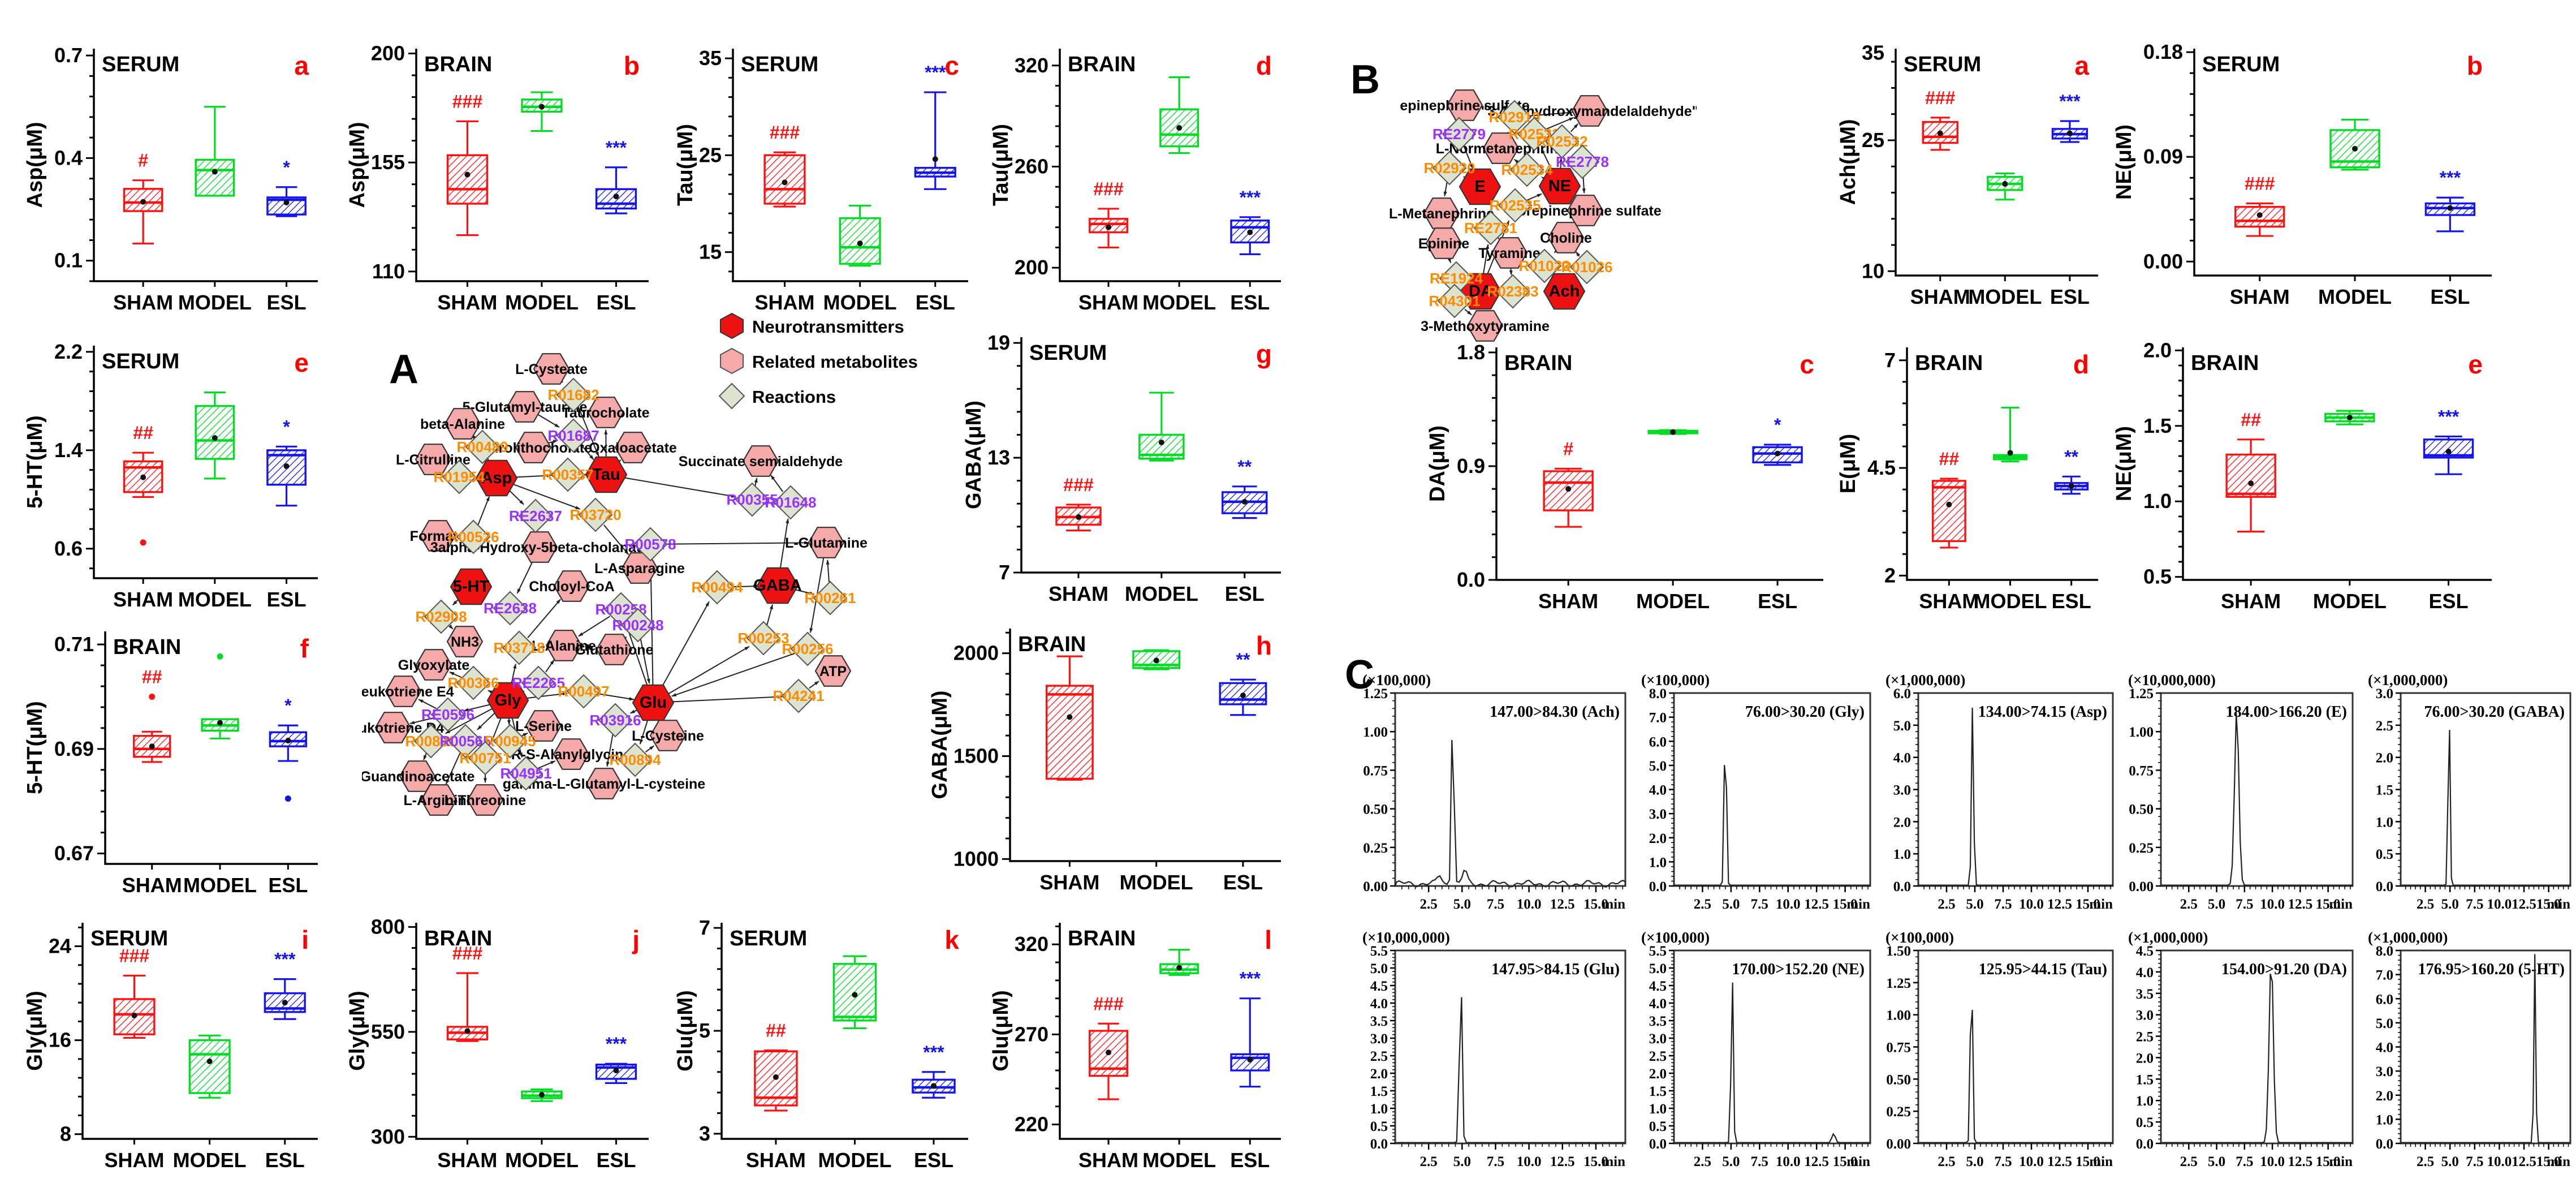 The width and height of the screenshot is (2576, 1183). I want to click on svg-text: 1.00, so click(2142, 733).